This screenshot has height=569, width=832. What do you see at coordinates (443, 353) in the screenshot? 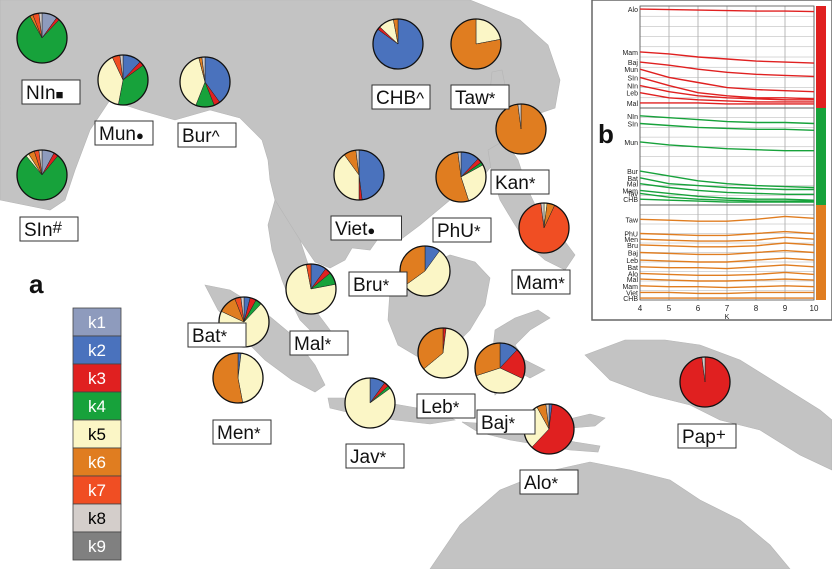
I see `pie-leb` at bounding box center [443, 353].